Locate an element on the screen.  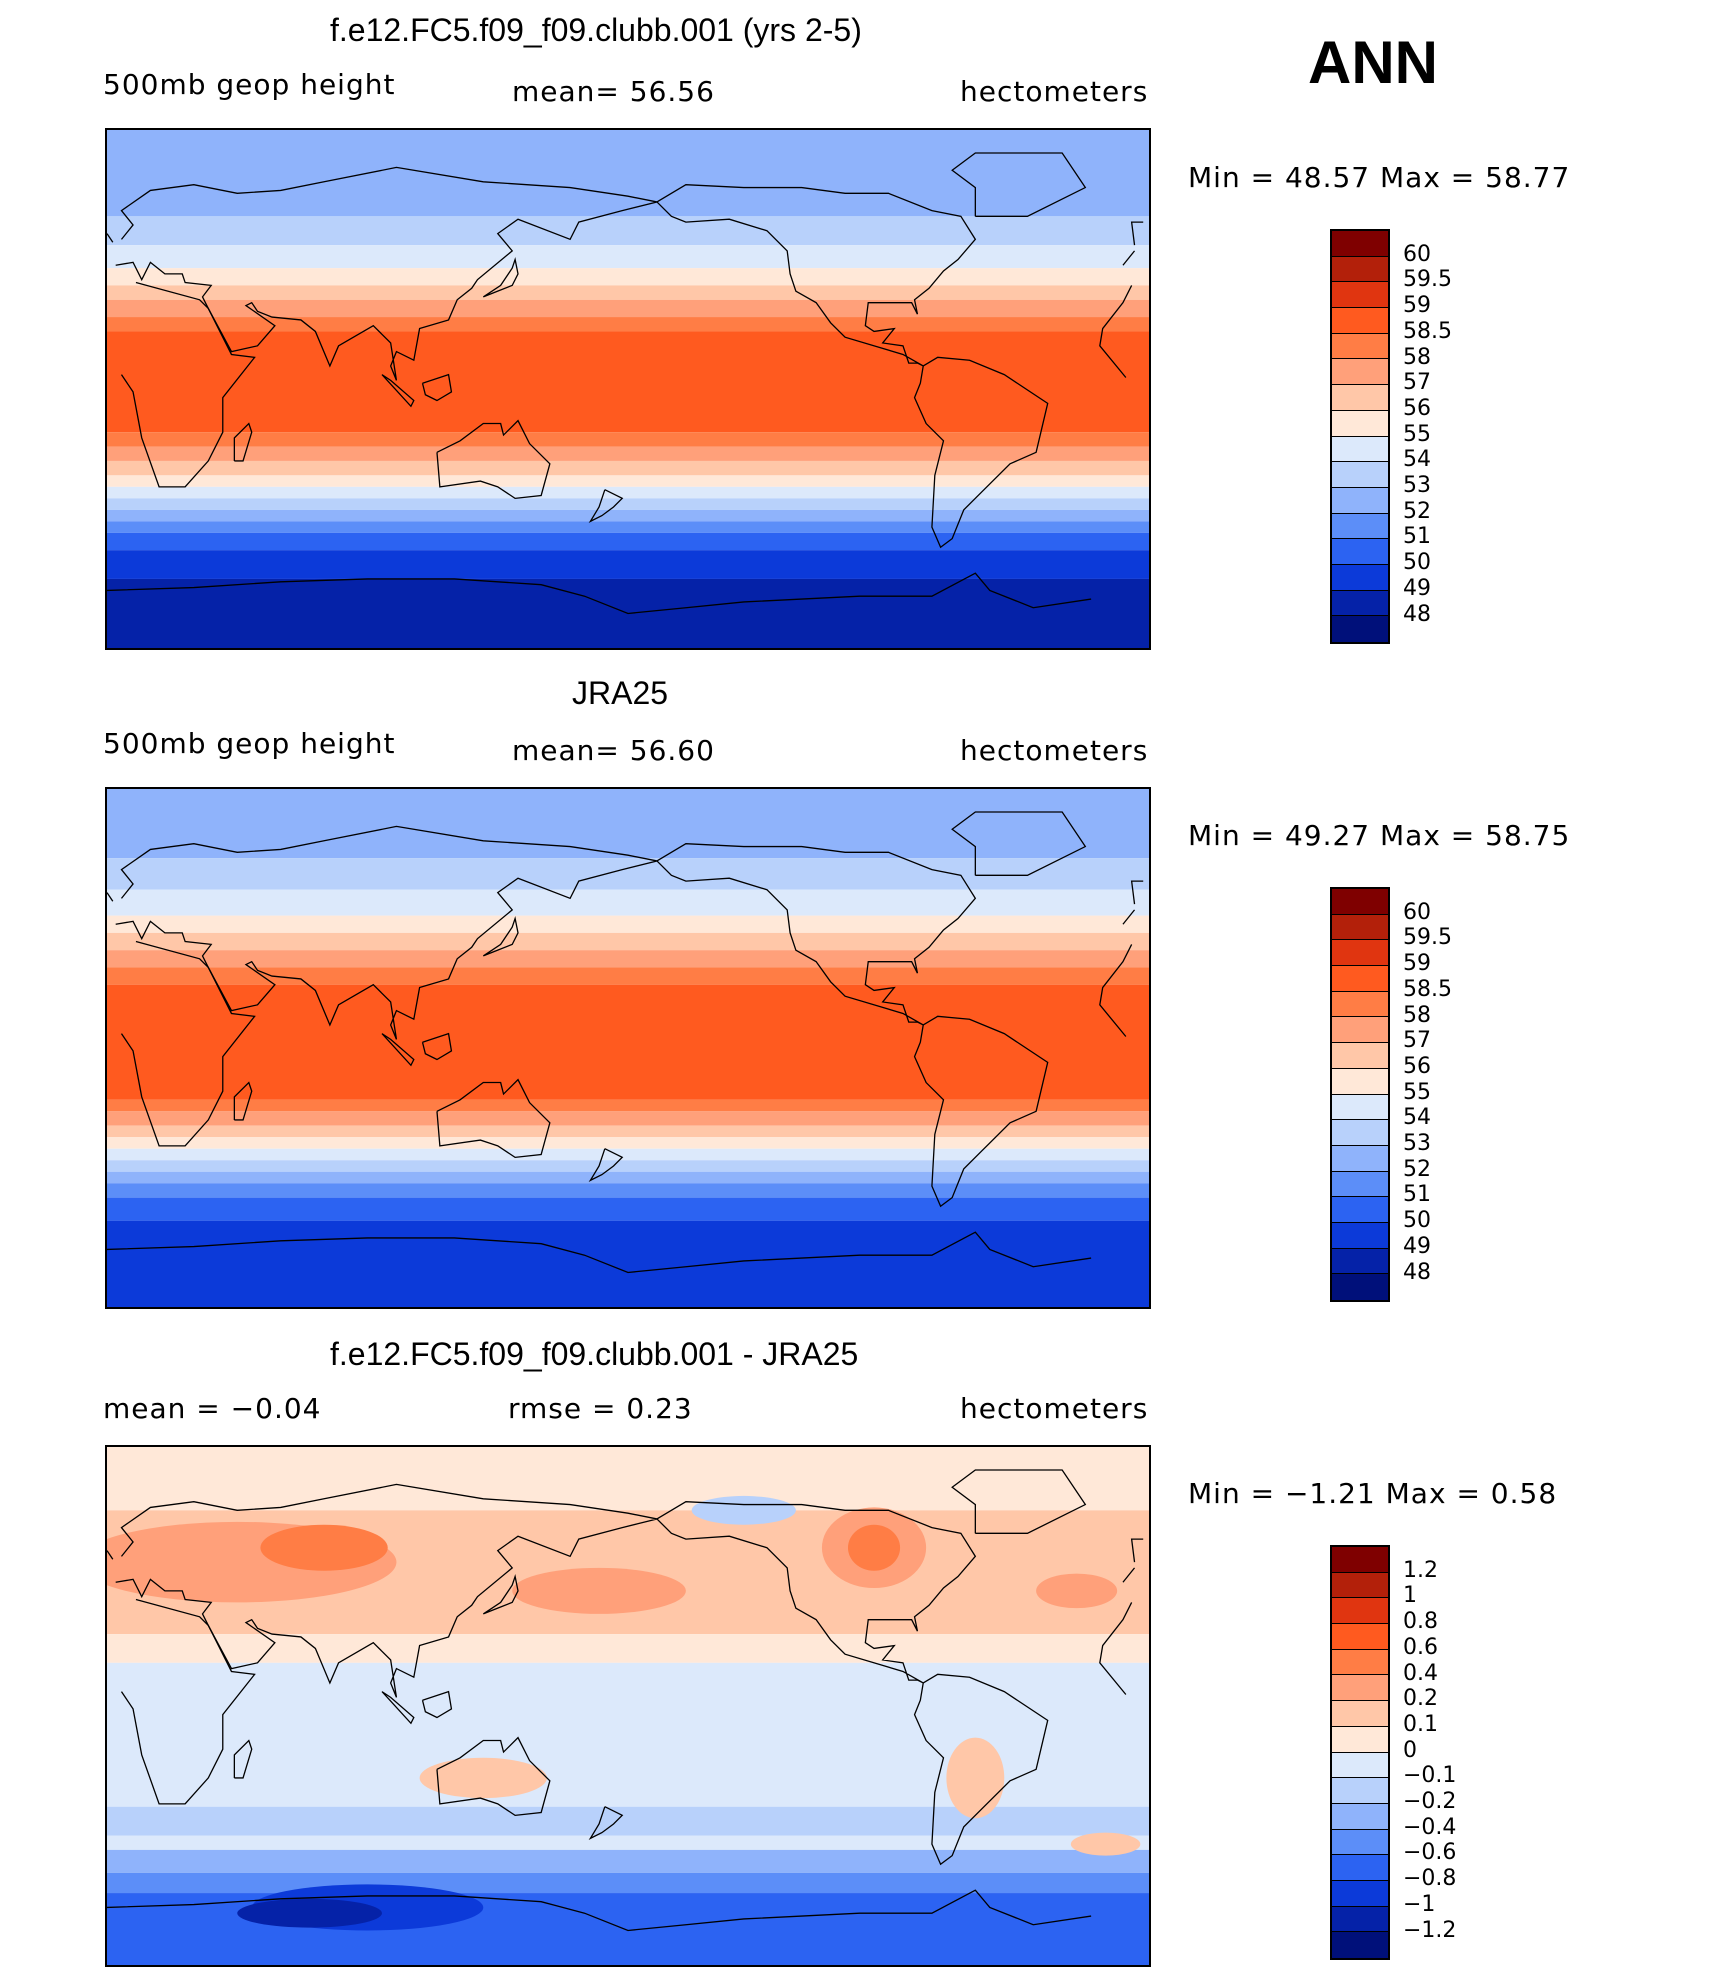
colorbar-level-label: −0.6 is located at coordinates (1430, 1853).